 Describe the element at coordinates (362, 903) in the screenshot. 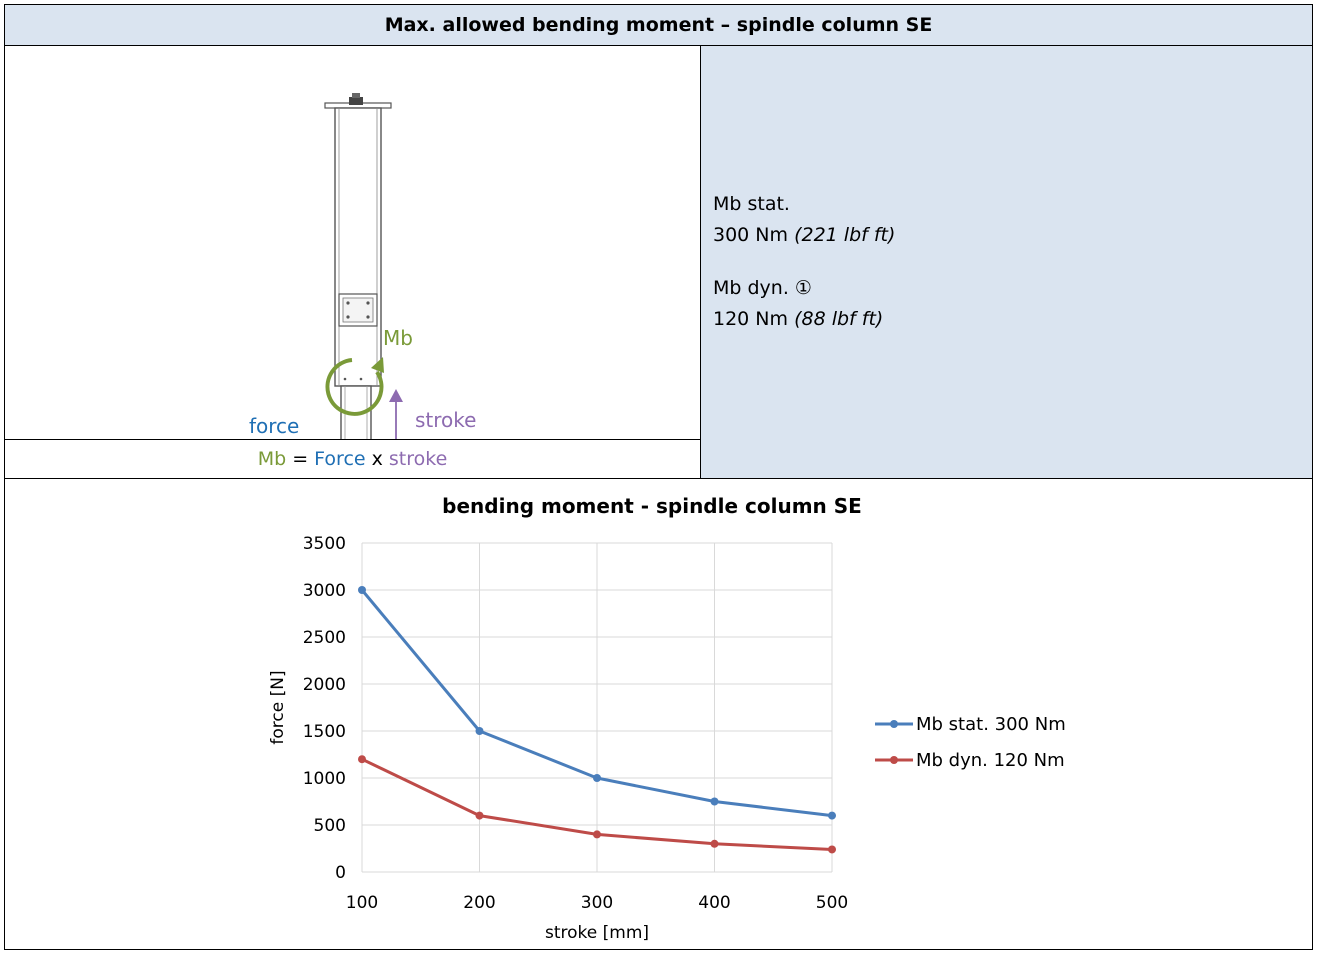

I see `x-tick-label: 100` at that location.